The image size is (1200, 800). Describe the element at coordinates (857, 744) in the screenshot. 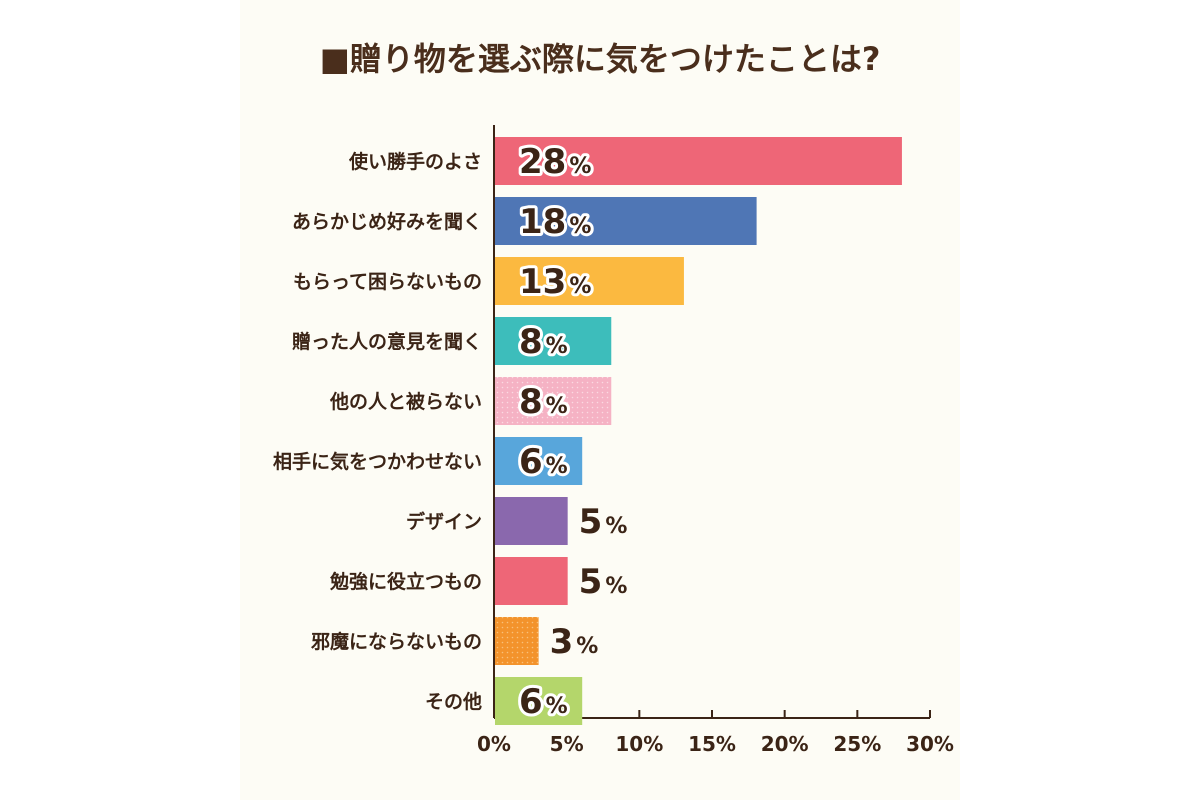

I see `x-tick-label: 25%` at that location.